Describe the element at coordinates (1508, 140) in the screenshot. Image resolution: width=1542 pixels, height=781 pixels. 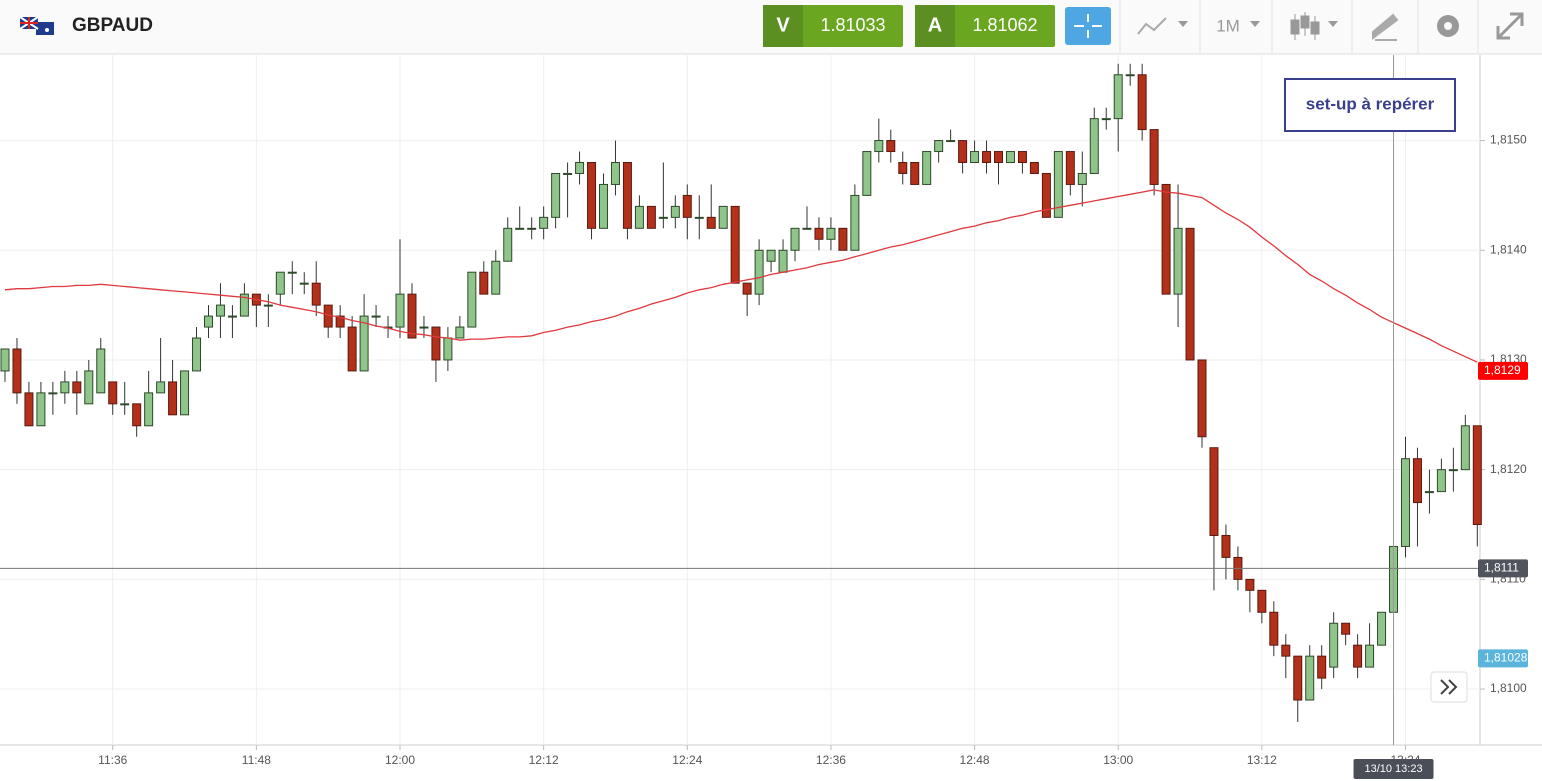
I see `y-tick-label: 1,8150` at that location.